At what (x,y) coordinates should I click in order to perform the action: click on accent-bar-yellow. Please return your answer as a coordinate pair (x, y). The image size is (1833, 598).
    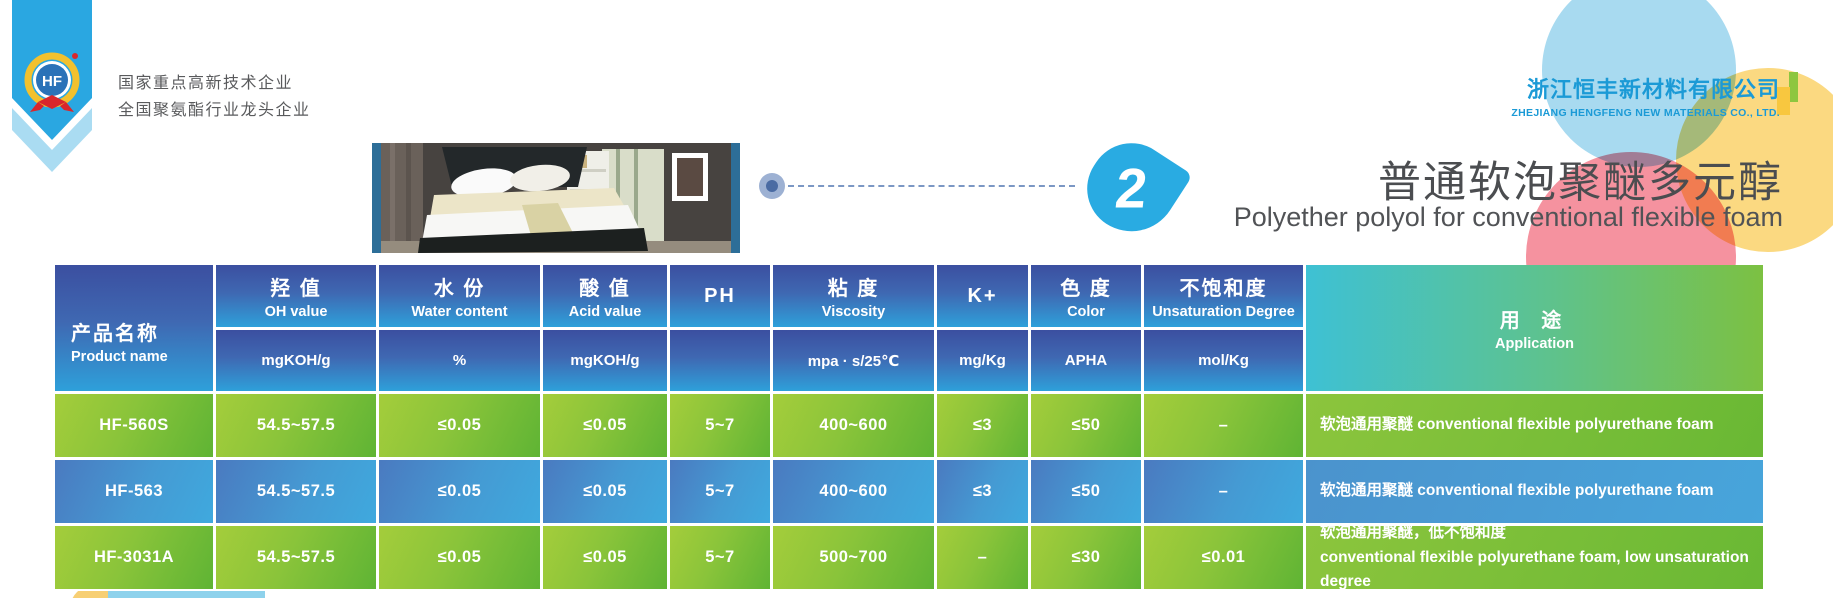
    Looking at the image, I should click on (1783, 101).